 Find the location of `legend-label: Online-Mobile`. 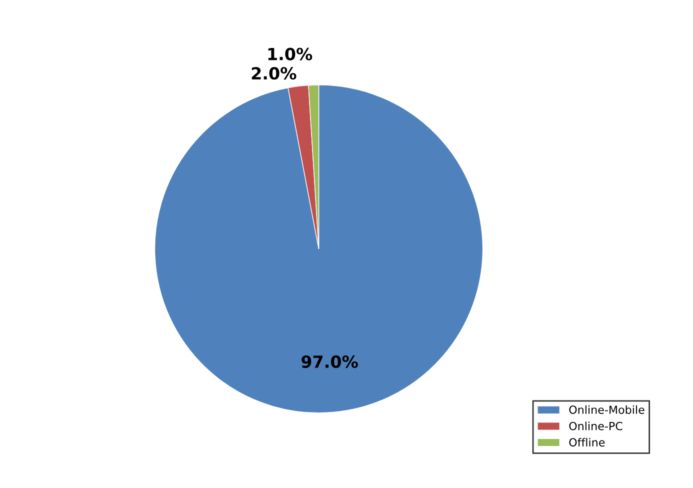

legend-label: Online-Mobile is located at coordinates (606, 409).